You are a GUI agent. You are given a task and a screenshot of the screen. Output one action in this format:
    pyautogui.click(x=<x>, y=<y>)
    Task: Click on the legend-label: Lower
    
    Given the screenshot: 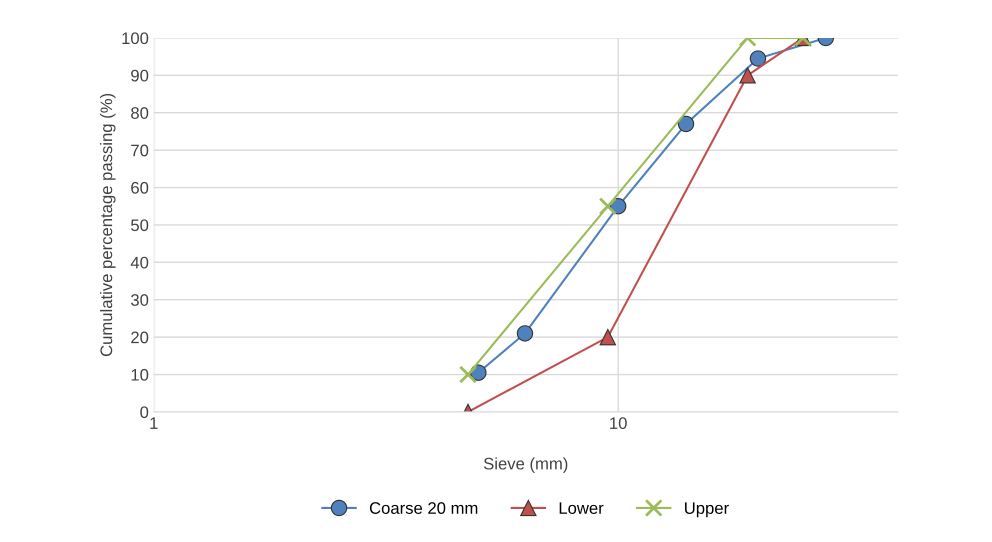 What is the action you would take?
    pyautogui.click(x=582, y=508)
    